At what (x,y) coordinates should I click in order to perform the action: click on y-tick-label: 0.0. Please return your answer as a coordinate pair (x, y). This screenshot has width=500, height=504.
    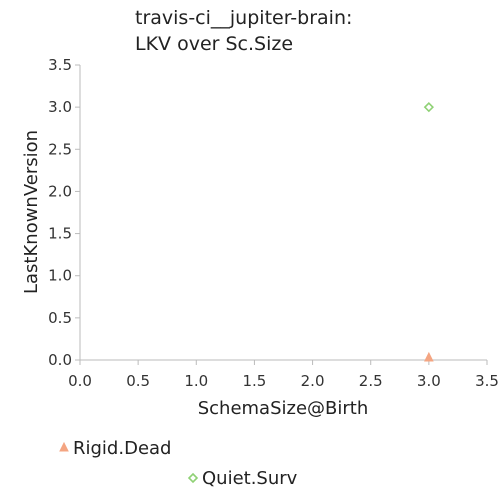
    Looking at the image, I should click on (60, 360).